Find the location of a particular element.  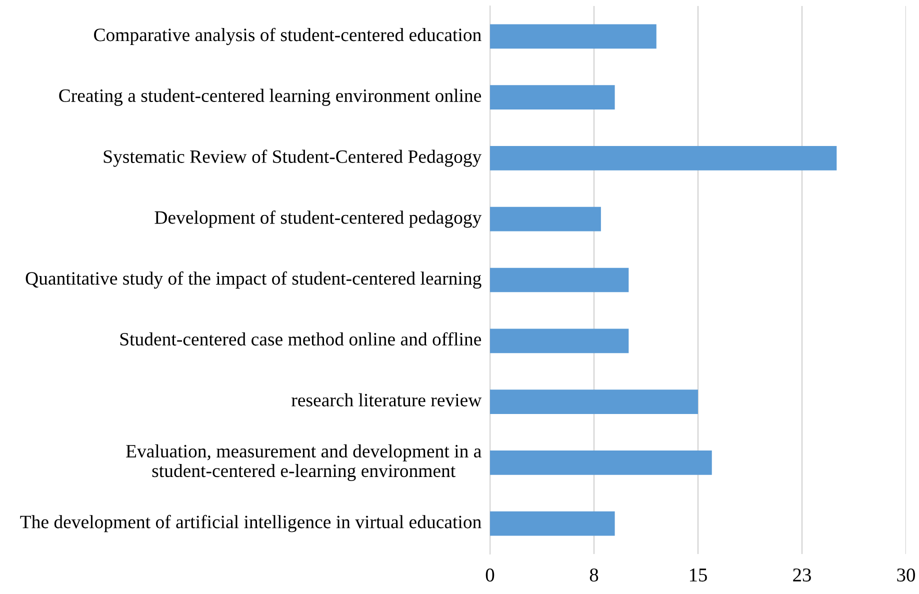

y-tick-label: Comparative analysis of student-centered education is located at coordinates (288, 37).